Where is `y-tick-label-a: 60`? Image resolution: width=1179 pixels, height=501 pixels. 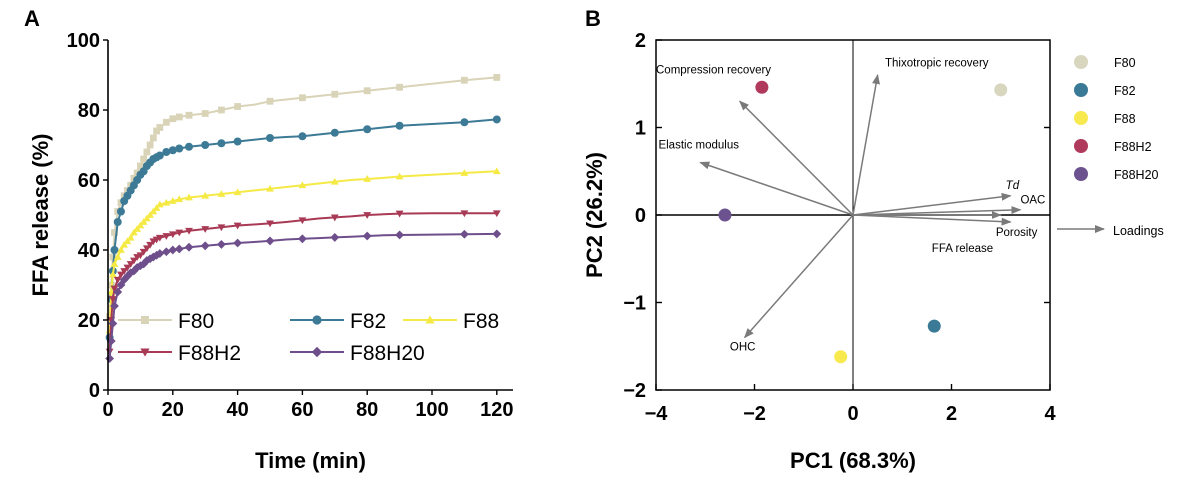 y-tick-label-a: 60 is located at coordinates (89, 181).